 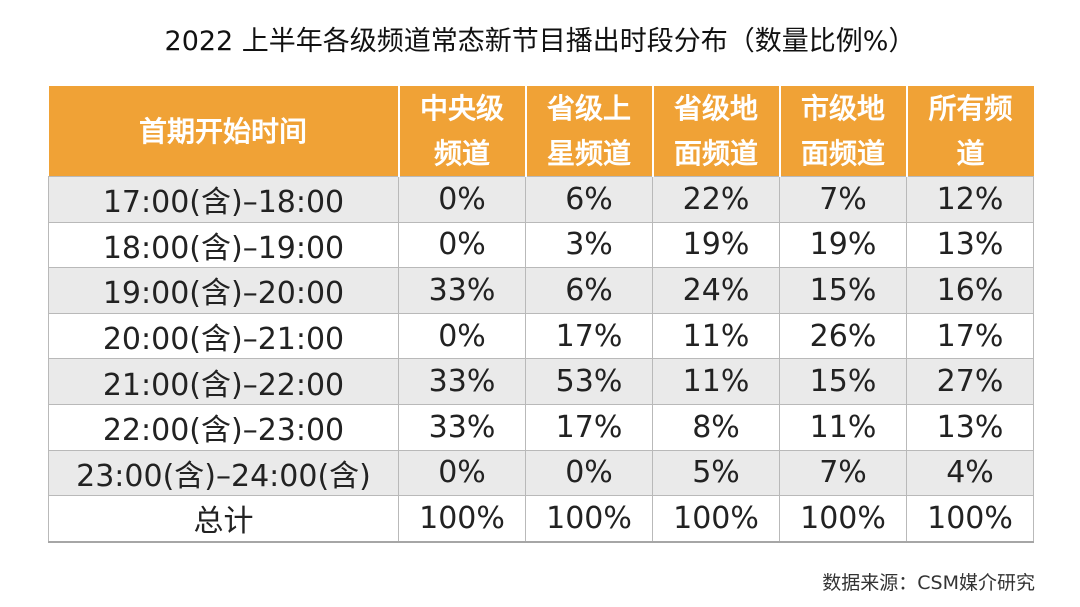 What do you see at coordinates (461, 108) in the screenshot?
I see `header-label-line: 中央级` at bounding box center [461, 108].